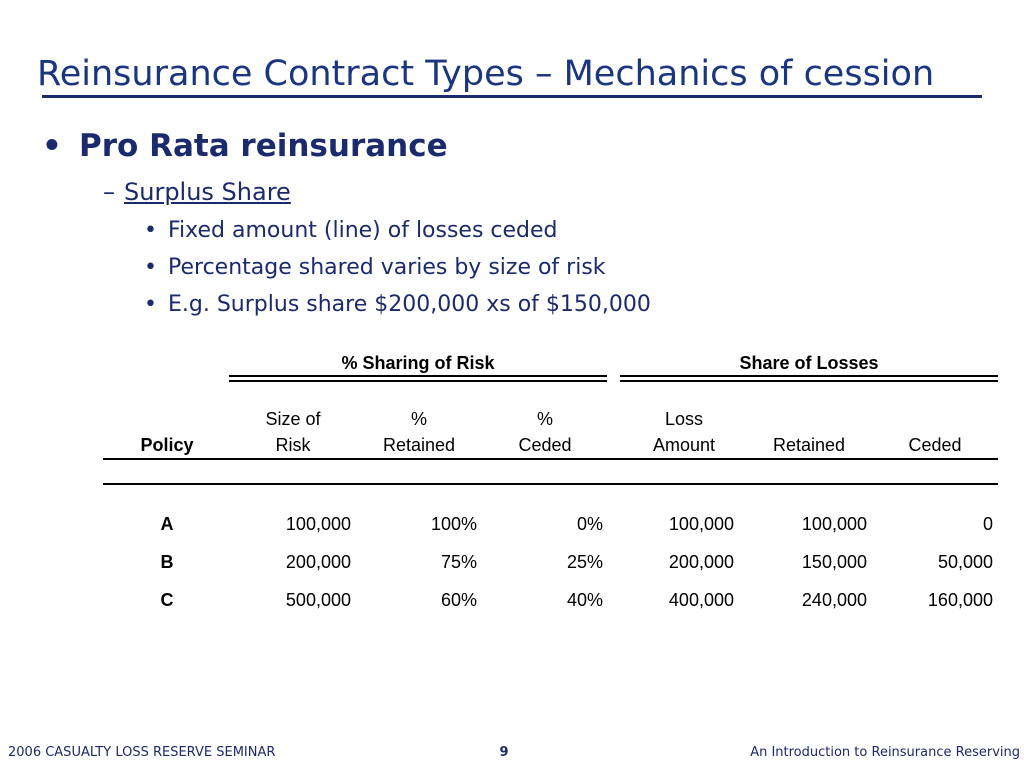 This screenshot has height=768, width=1024. Describe the element at coordinates (885, 752) in the screenshot. I see `footer-right: An Introduction to Reinsurance Reserving` at that location.